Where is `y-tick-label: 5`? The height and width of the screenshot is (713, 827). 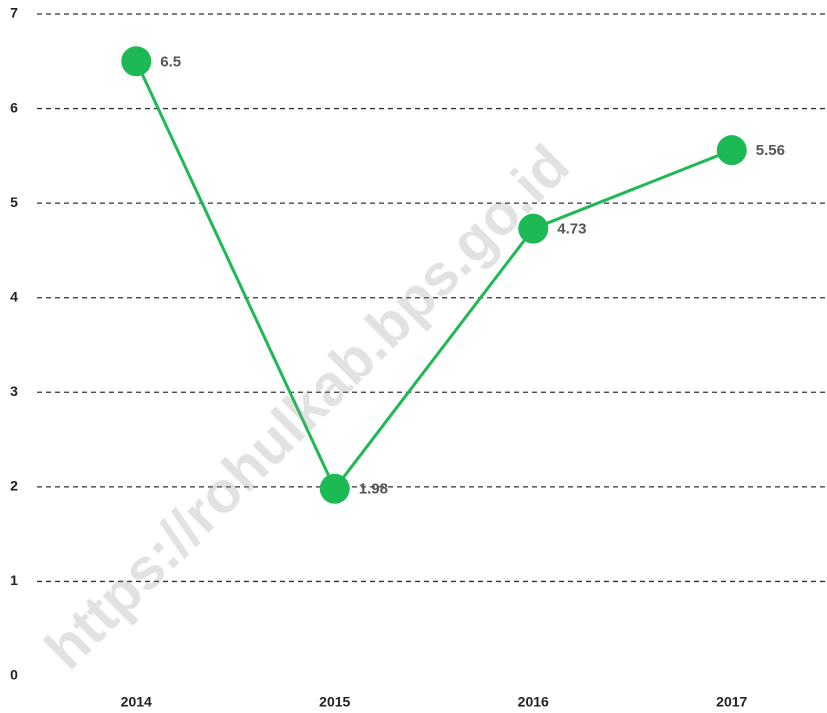
y-tick-label: 5 is located at coordinates (14, 202).